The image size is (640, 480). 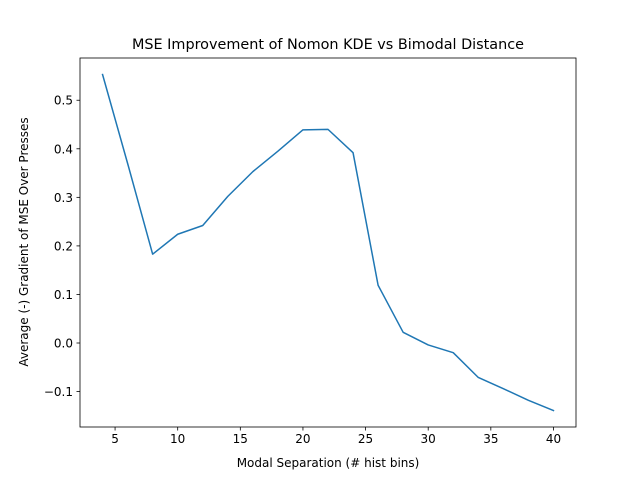 I want to click on y-tick-label: 0.4, so click(x=63, y=149).